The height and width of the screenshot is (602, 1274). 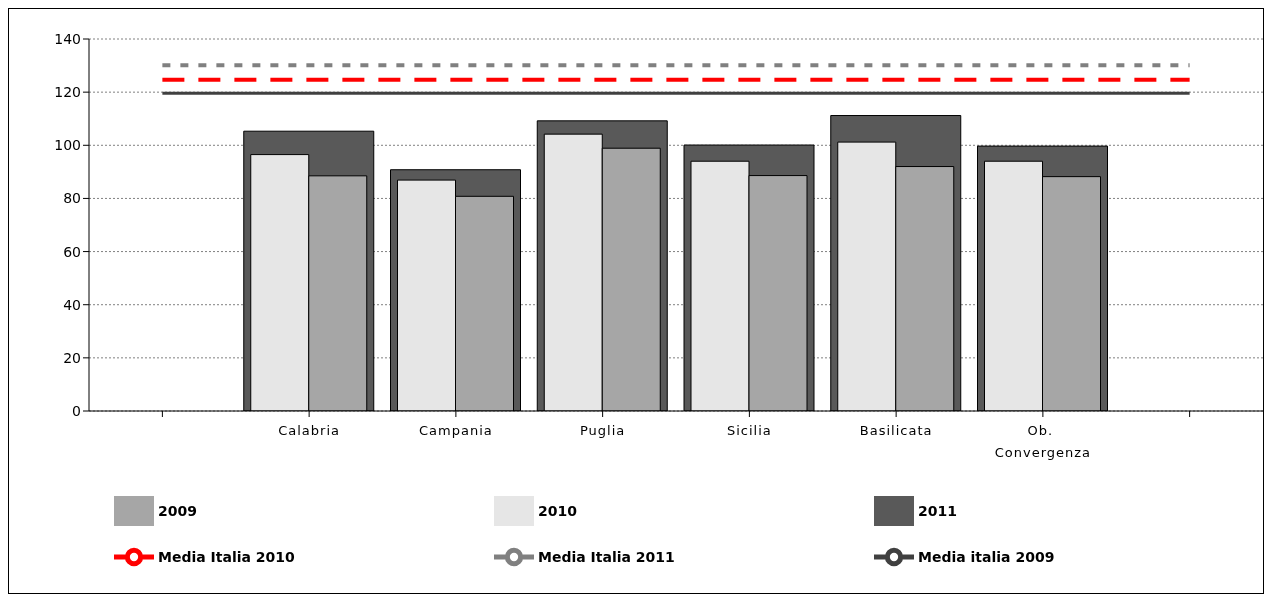 What do you see at coordinates (67, 92) in the screenshot?
I see `y-tick-label: 120` at bounding box center [67, 92].